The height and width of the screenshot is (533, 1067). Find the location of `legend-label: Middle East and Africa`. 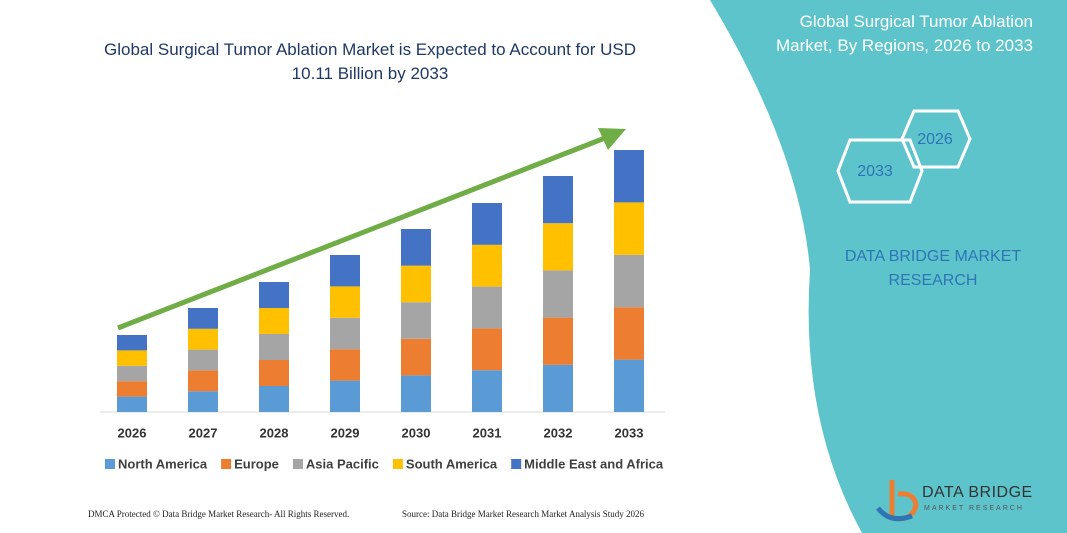

legend-label: Middle East and Africa is located at coordinates (594, 463).